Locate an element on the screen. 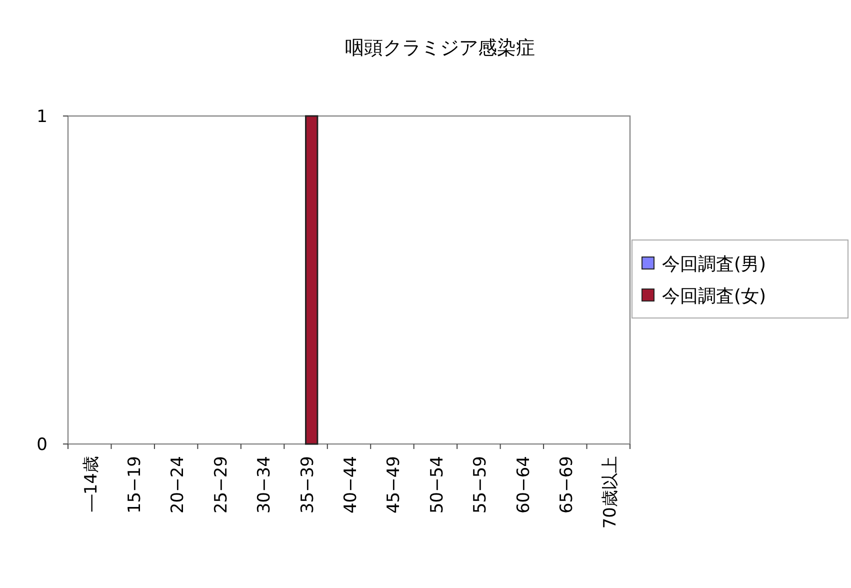 This screenshot has width=851, height=588. legend-label: 今回調査(男) is located at coordinates (714, 264).